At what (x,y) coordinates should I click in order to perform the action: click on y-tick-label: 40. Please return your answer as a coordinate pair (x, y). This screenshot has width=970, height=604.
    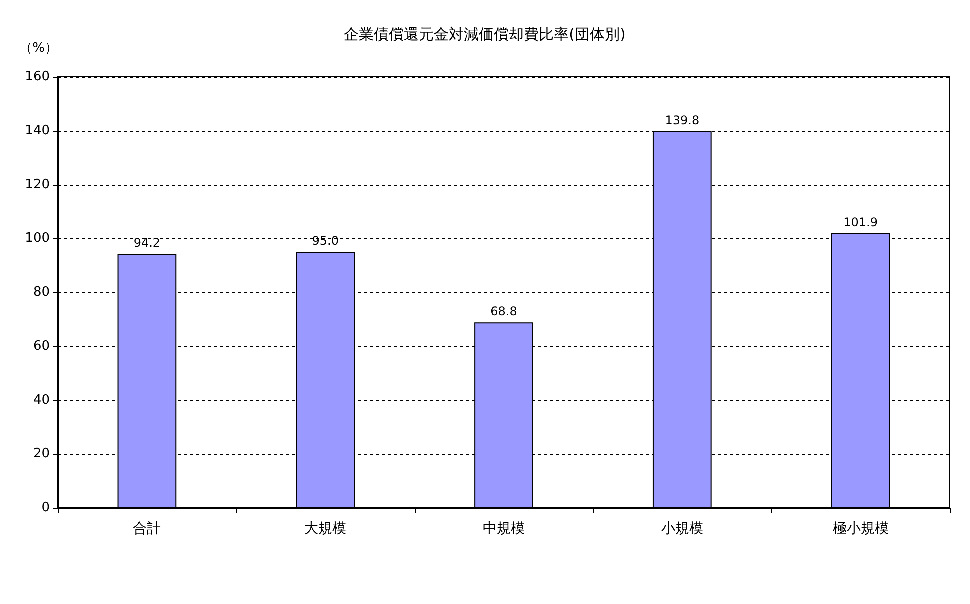
    Looking at the image, I should click on (41, 400).